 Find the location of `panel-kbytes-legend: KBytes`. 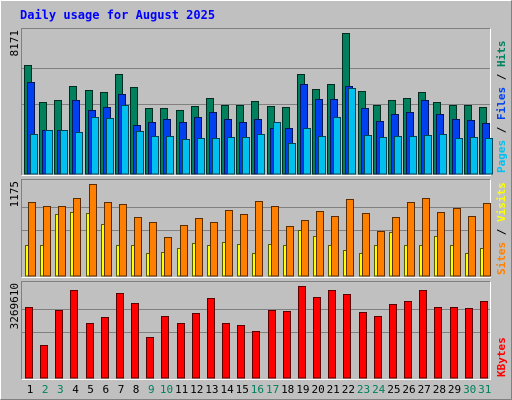

panel-kbytes-legend: KBytes is located at coordinates (501, 357).